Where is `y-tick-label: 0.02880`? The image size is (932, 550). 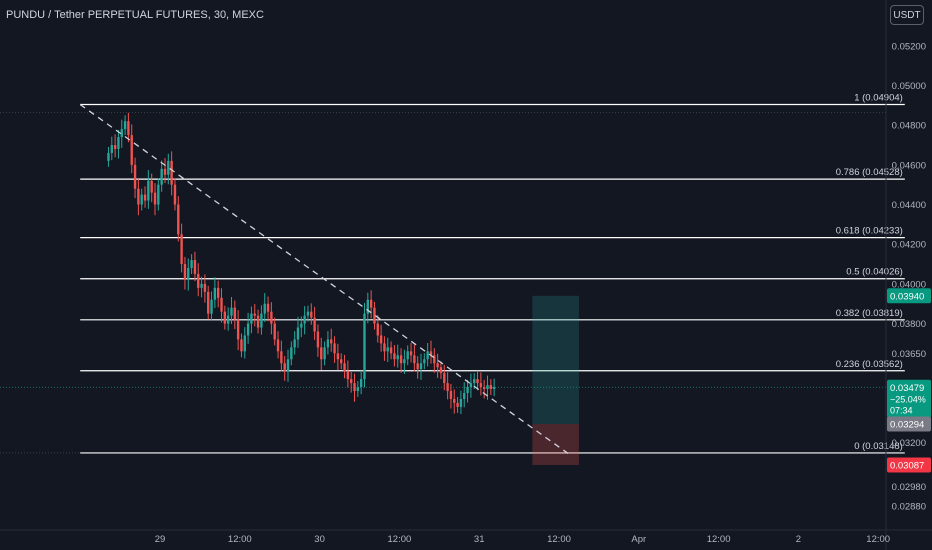
y-tick-label: 0.02880 is located at coordinates (909, 507).